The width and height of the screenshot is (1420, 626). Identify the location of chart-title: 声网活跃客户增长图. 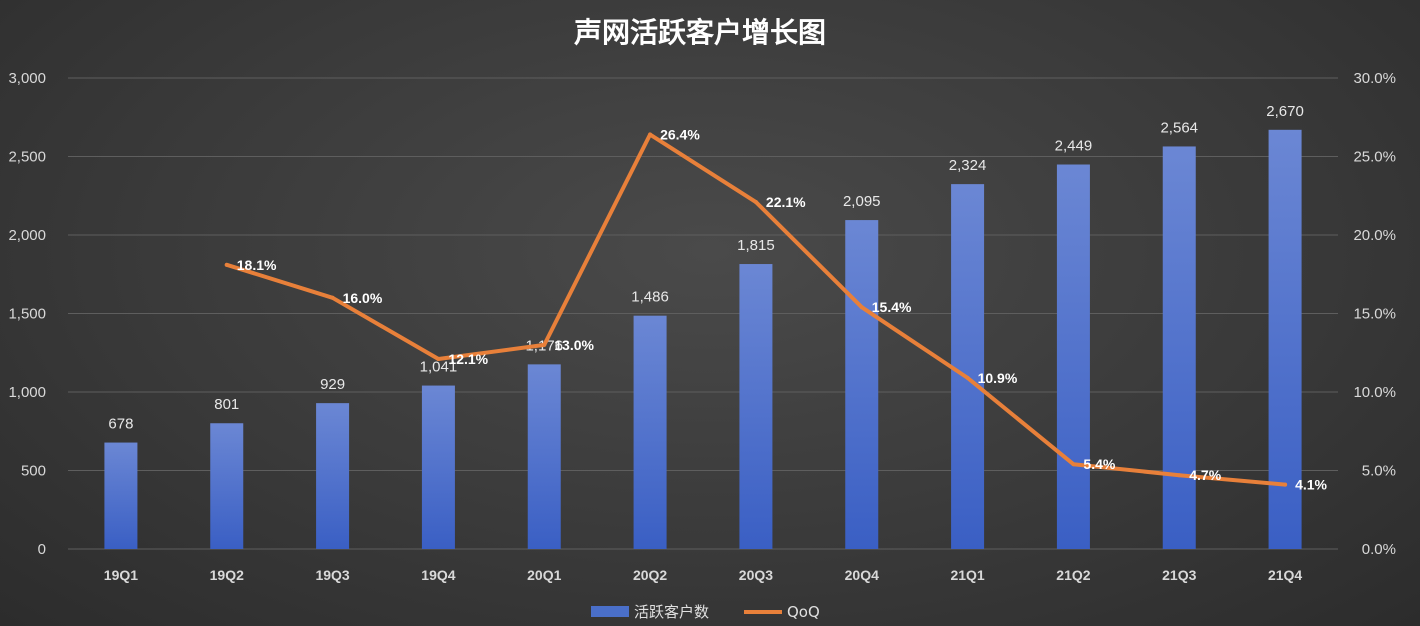
(700, 32).